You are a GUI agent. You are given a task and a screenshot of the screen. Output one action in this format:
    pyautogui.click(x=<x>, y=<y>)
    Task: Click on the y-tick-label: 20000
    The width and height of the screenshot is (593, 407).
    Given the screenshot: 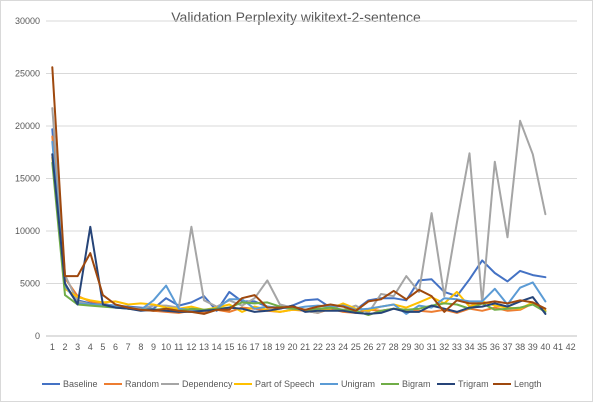 What is the action you would take?
    pyautogui.click(x=27, y=126)
    